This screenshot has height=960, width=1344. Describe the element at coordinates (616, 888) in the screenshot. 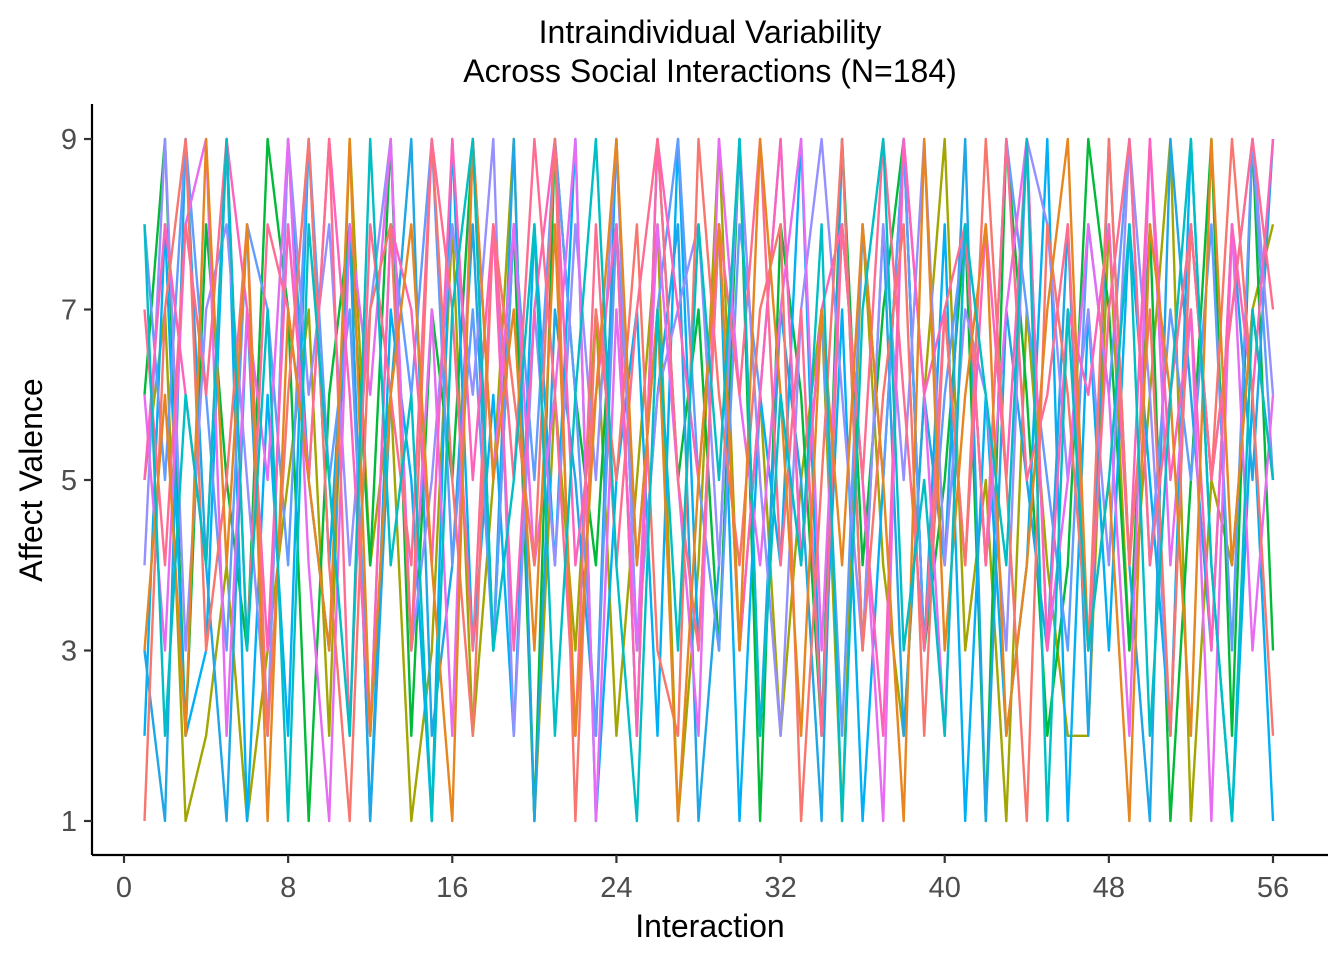

I see `x-tick-label: 24` at that location.